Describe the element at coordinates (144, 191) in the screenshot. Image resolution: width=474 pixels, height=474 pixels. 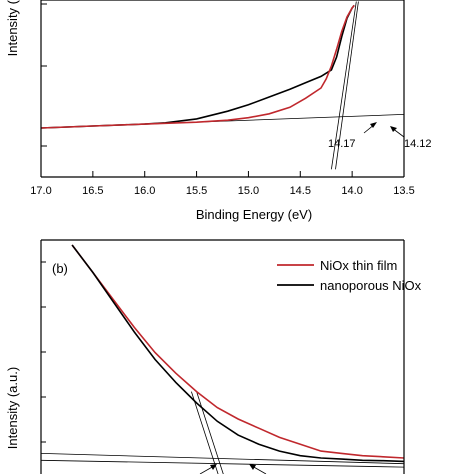
I see `panel-a-x-tick-label: 16.0` at that location.